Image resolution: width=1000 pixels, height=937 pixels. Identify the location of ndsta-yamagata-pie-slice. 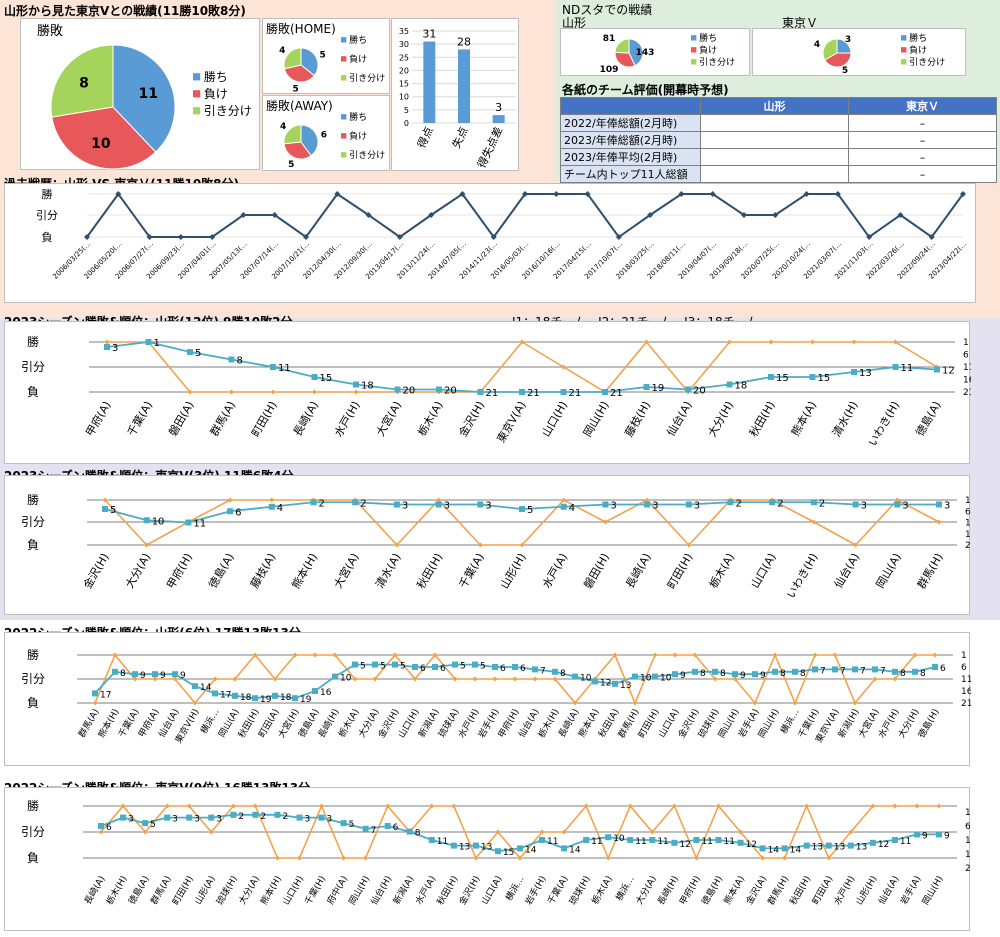
(622, 46).